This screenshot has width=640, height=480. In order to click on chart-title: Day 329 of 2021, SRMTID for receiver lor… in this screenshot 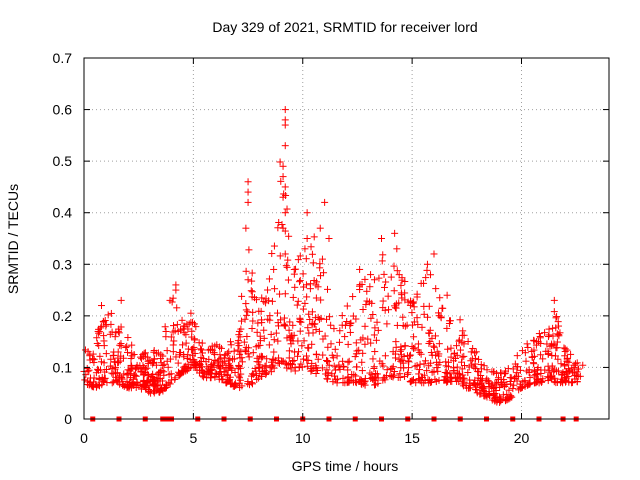, I will do `click(344, 27)`.